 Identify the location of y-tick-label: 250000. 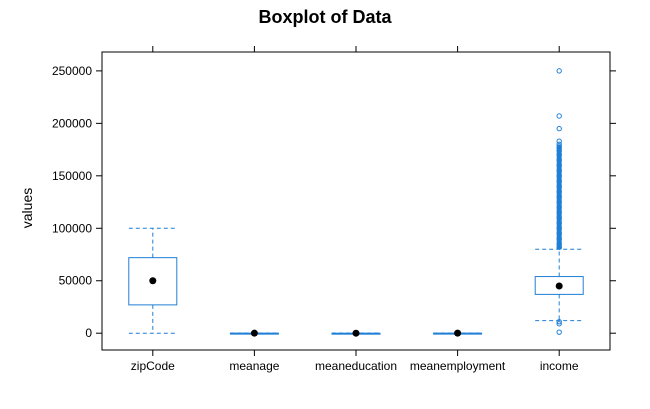
(72, 71).